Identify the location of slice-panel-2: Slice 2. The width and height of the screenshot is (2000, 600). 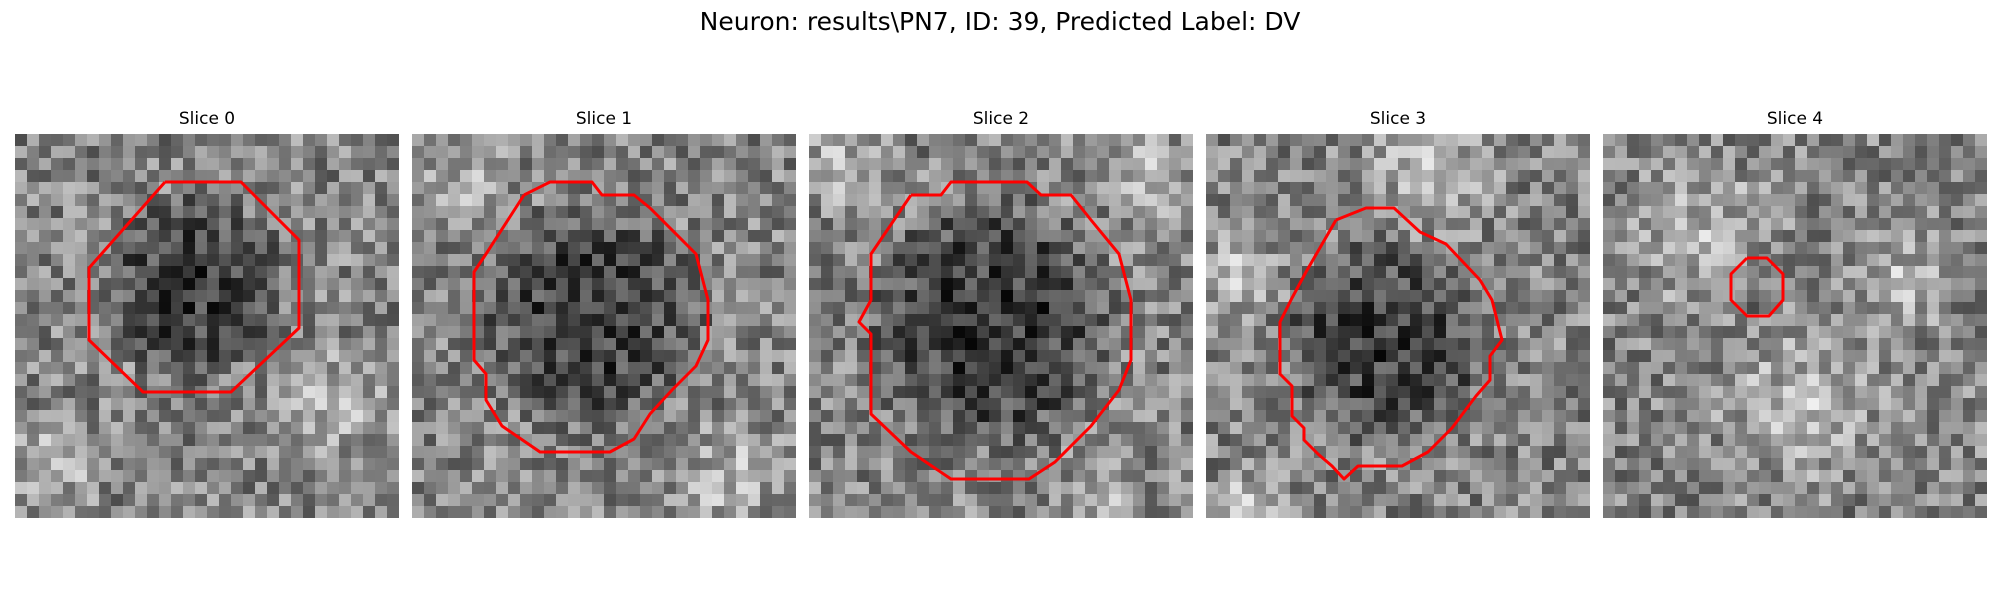
(1001, 313).